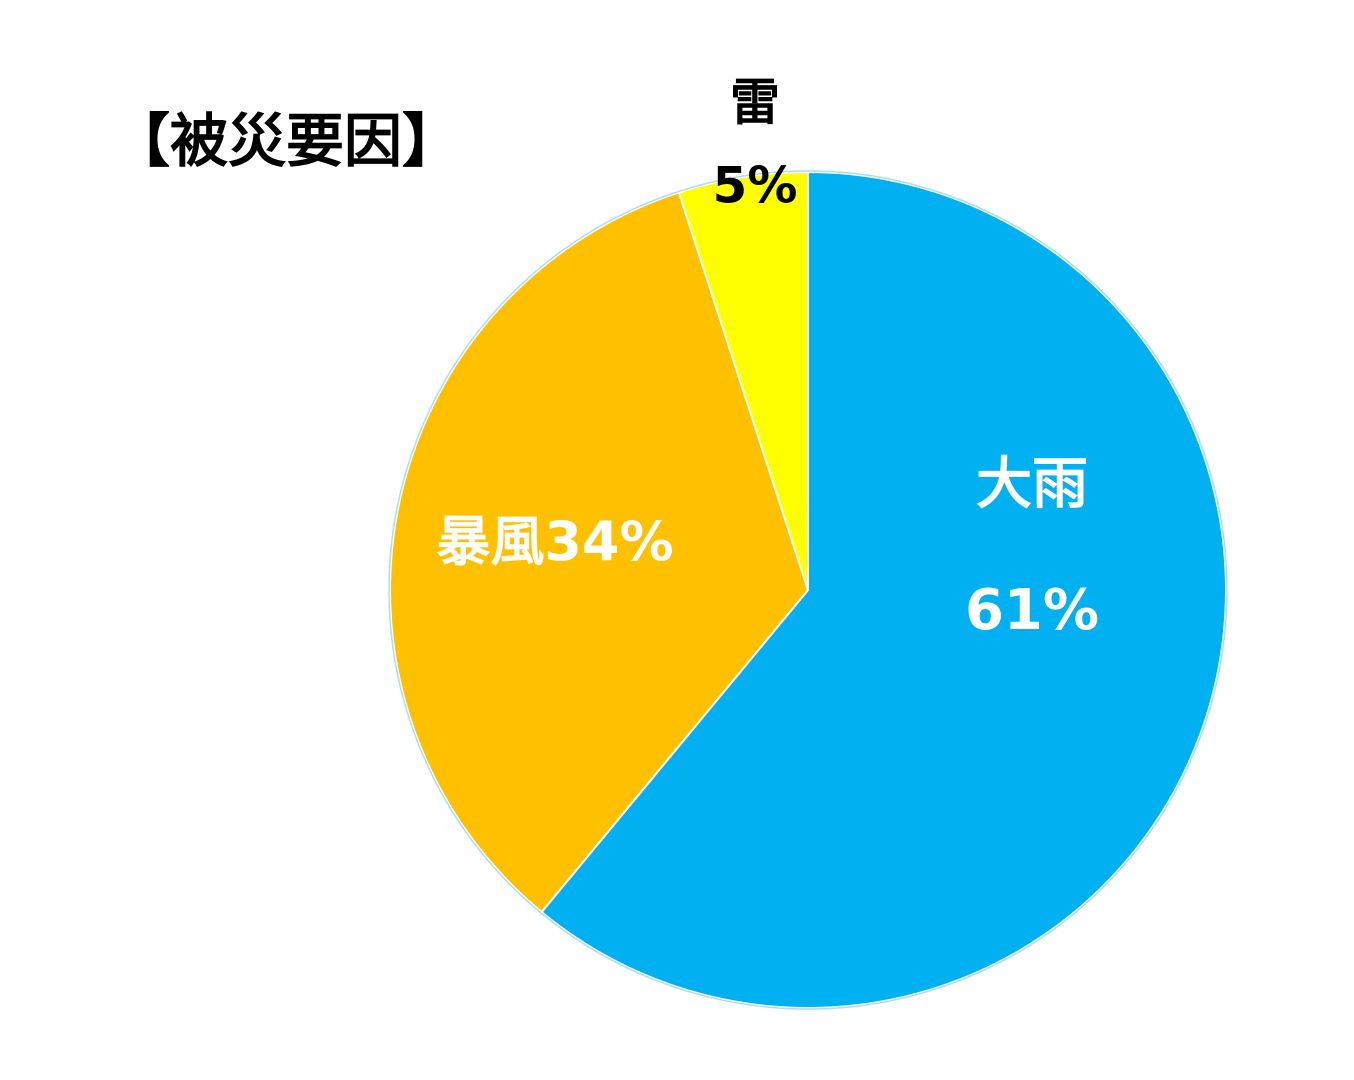 The height and width of the screenshot is (1080, 1354). I want to click on chart-title: 【被災要因】, so click(286, 141).